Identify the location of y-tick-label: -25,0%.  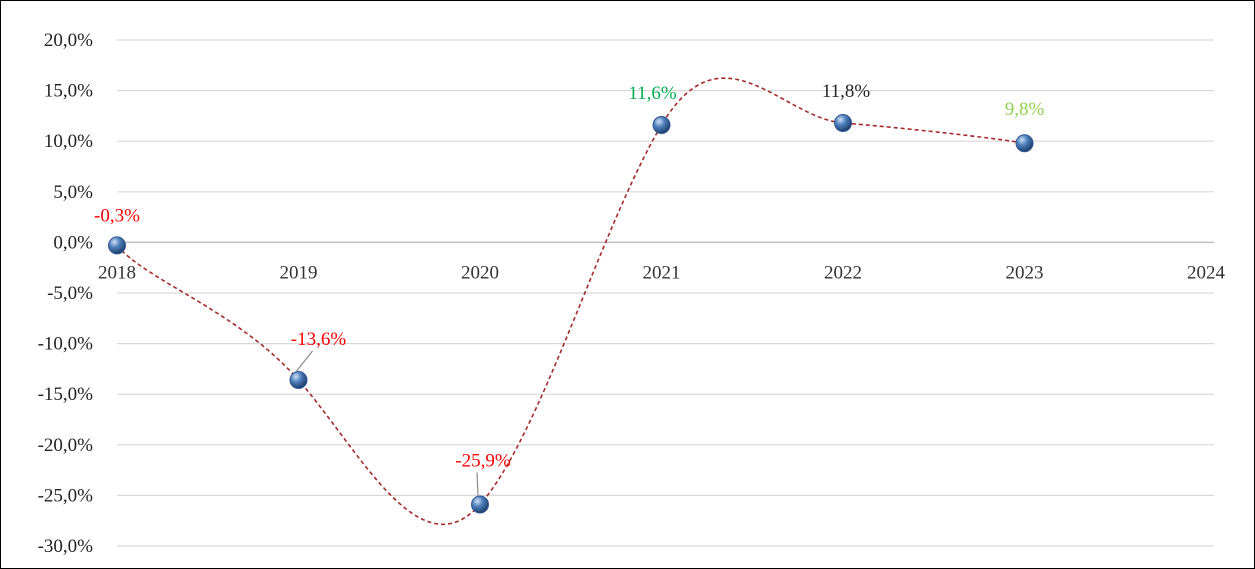
(66, 495).